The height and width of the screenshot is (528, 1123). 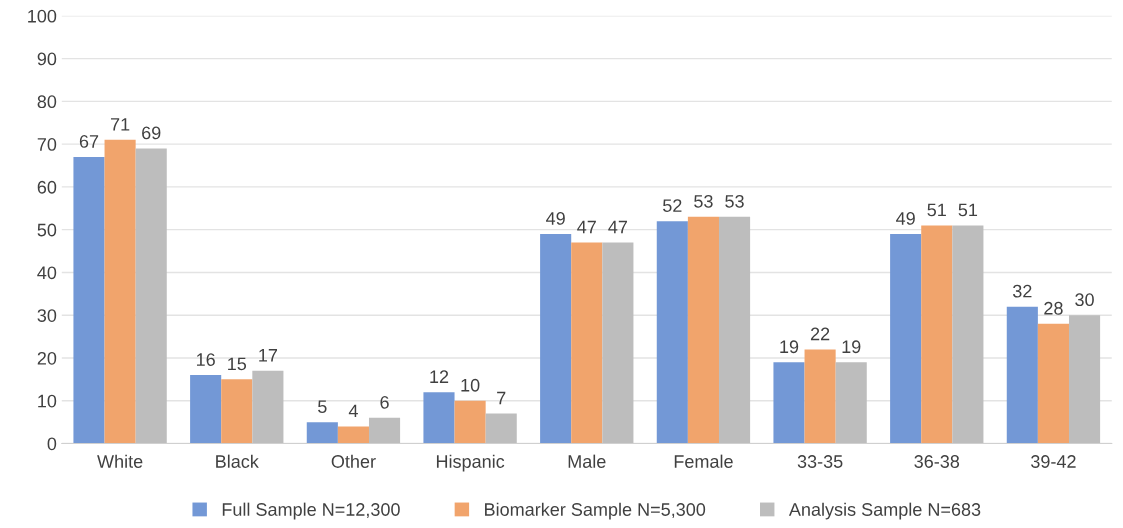 I want to click on x-tick-label: 36-38, so click(x=937, y=461).